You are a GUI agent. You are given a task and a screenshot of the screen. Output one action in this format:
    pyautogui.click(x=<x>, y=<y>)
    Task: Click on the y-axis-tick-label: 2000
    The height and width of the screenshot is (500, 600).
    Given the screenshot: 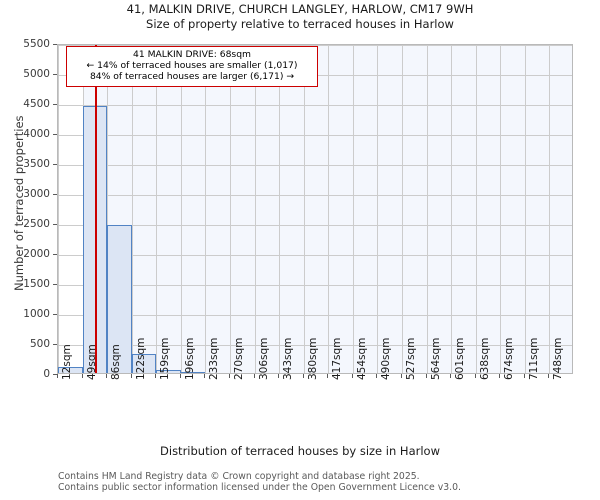 What is the action you would take?
    pyautogui.click(x=36, y=254)
    